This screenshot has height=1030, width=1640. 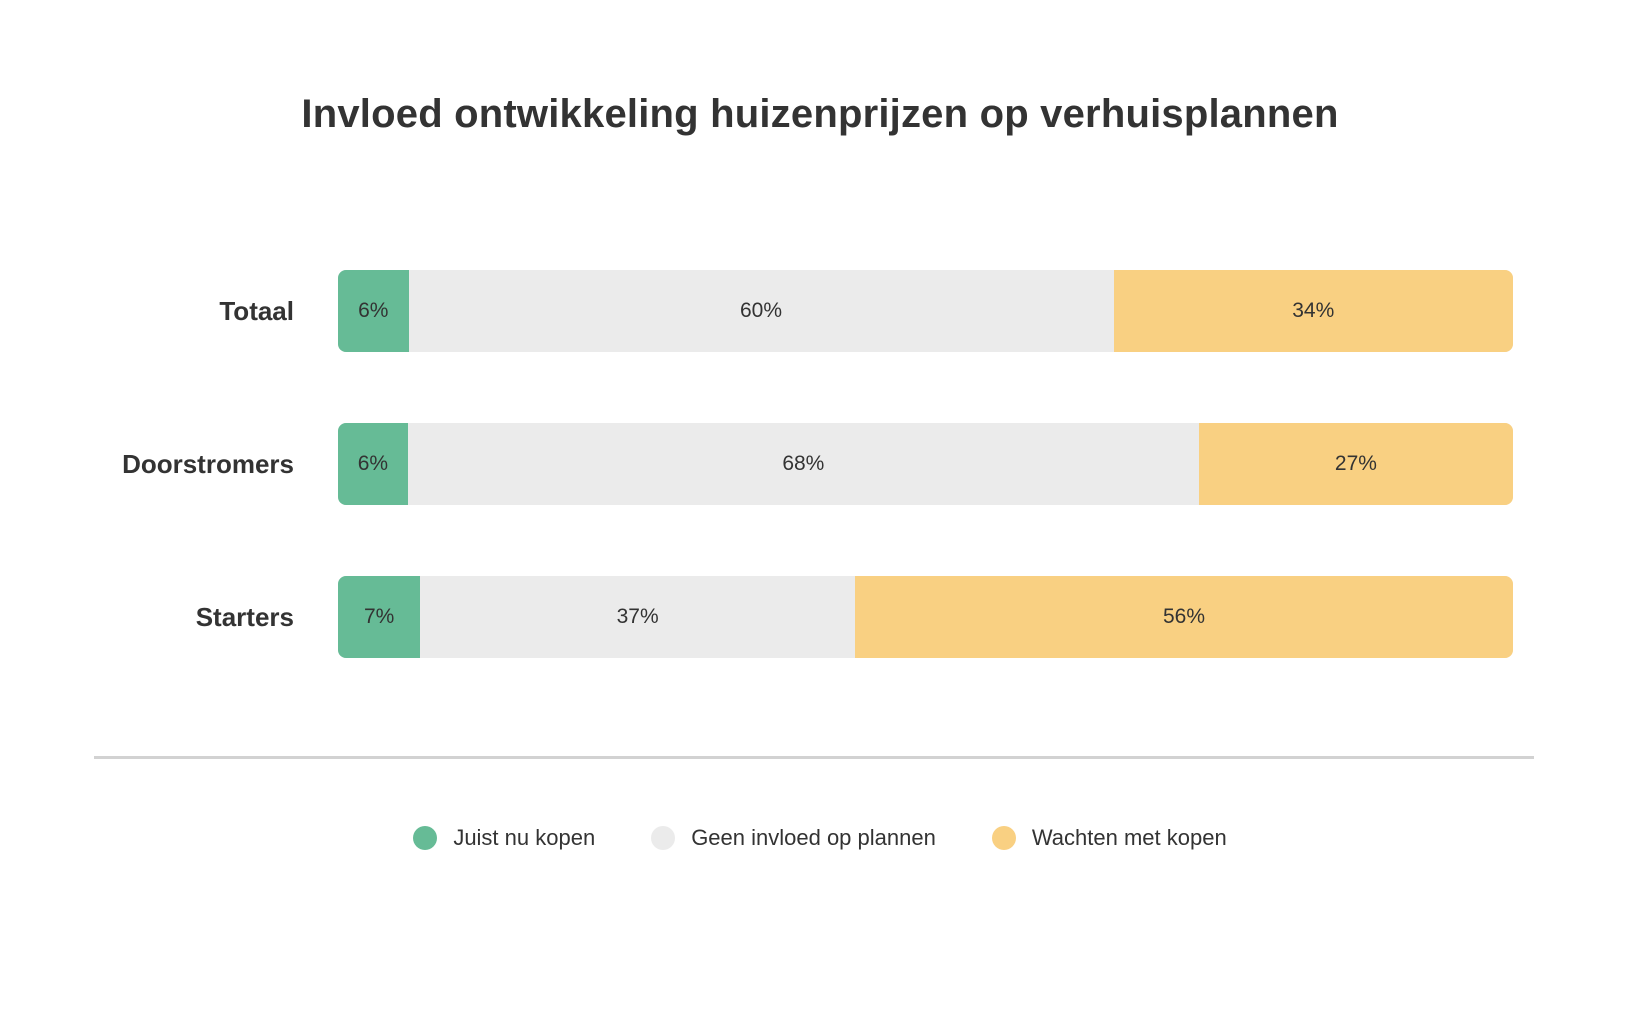 I want to click on legend-item: Juist nu kopen, so click(x=504, y=838).